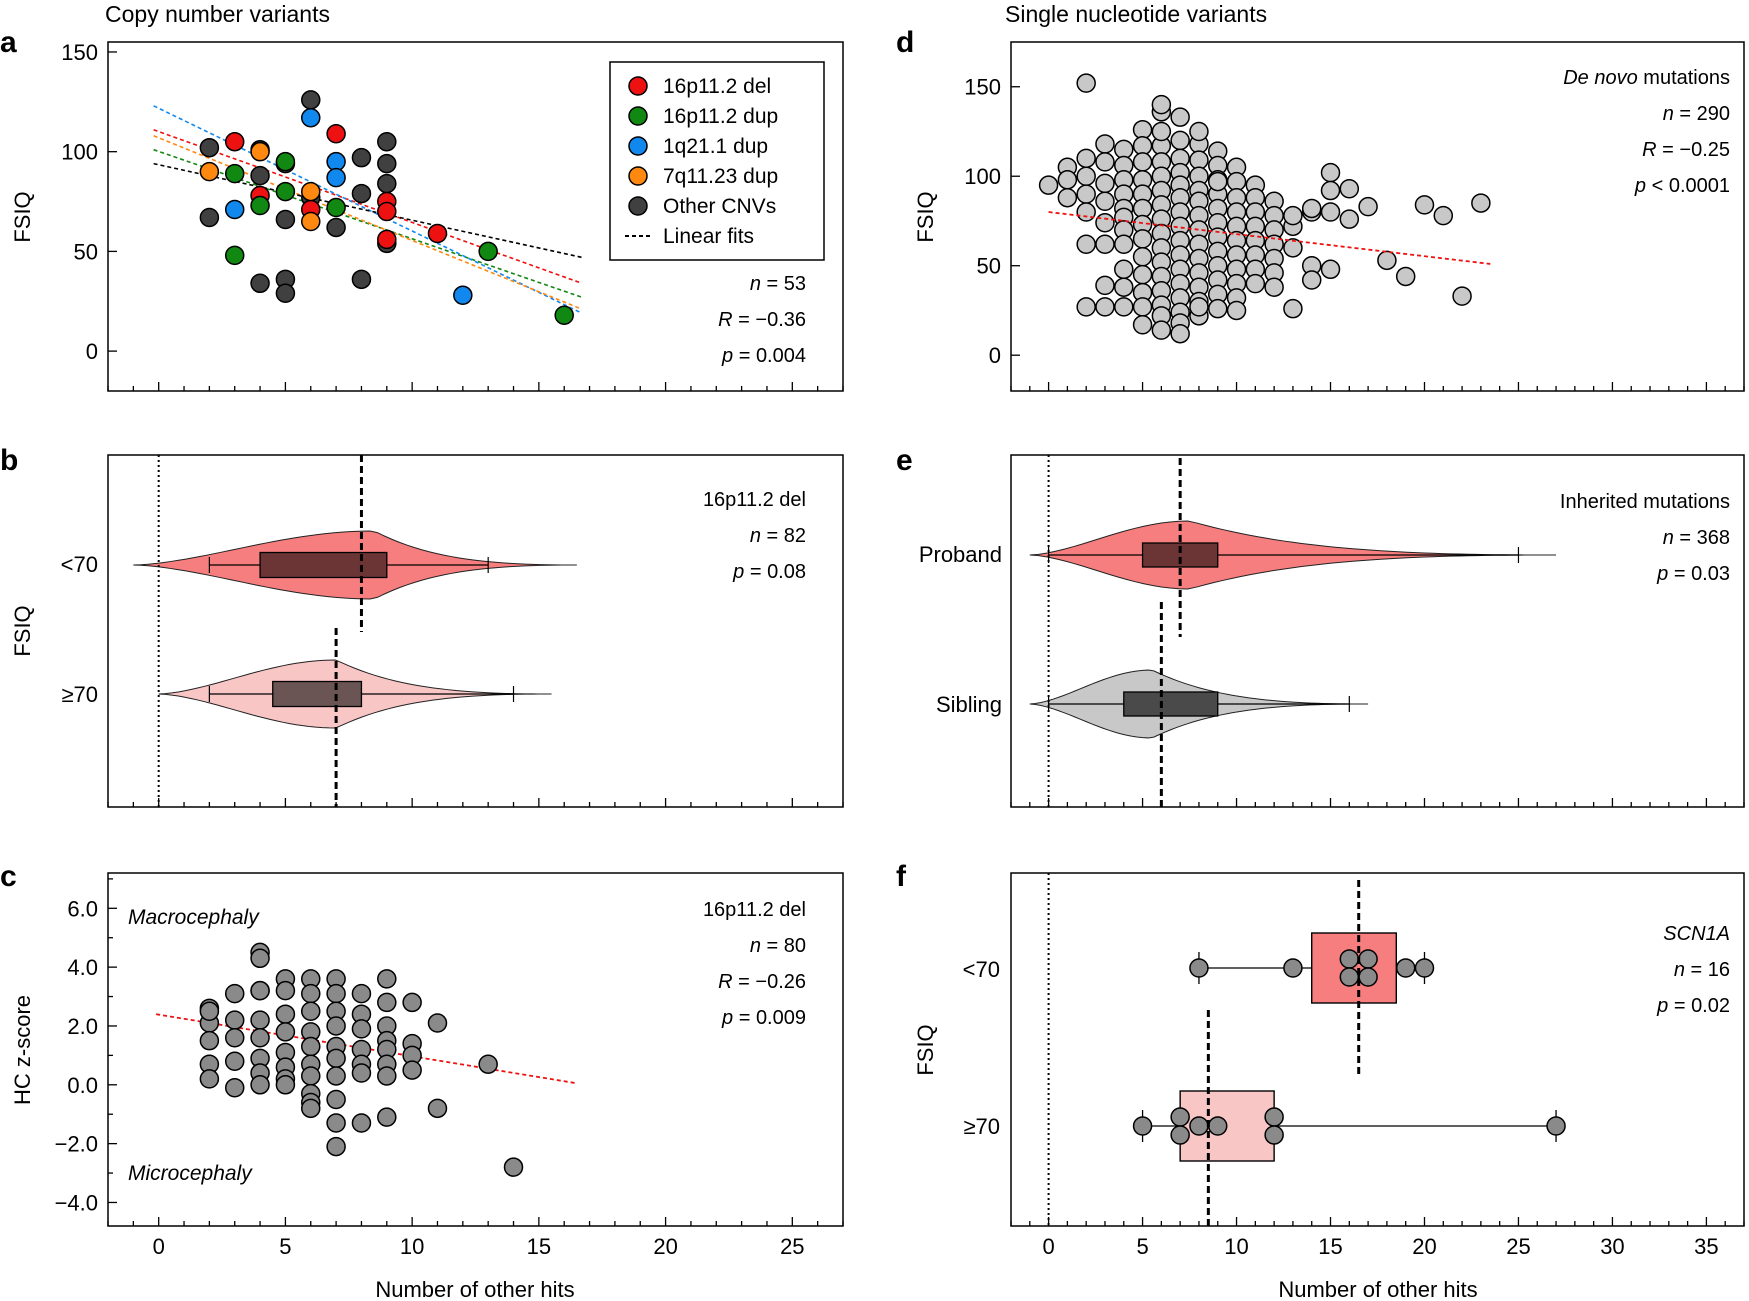 This screenshot has height=1301, width=1749. Describe the element at coordinates (9, 460) in the screenshot. I see `panel-letter-b: b` at that location.